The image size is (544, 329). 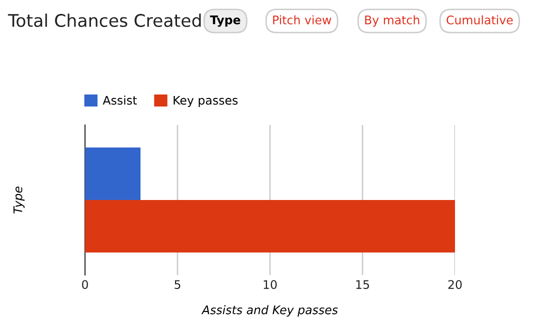 I want to click on x-tick-label: 5, so click(x=177, y=284).